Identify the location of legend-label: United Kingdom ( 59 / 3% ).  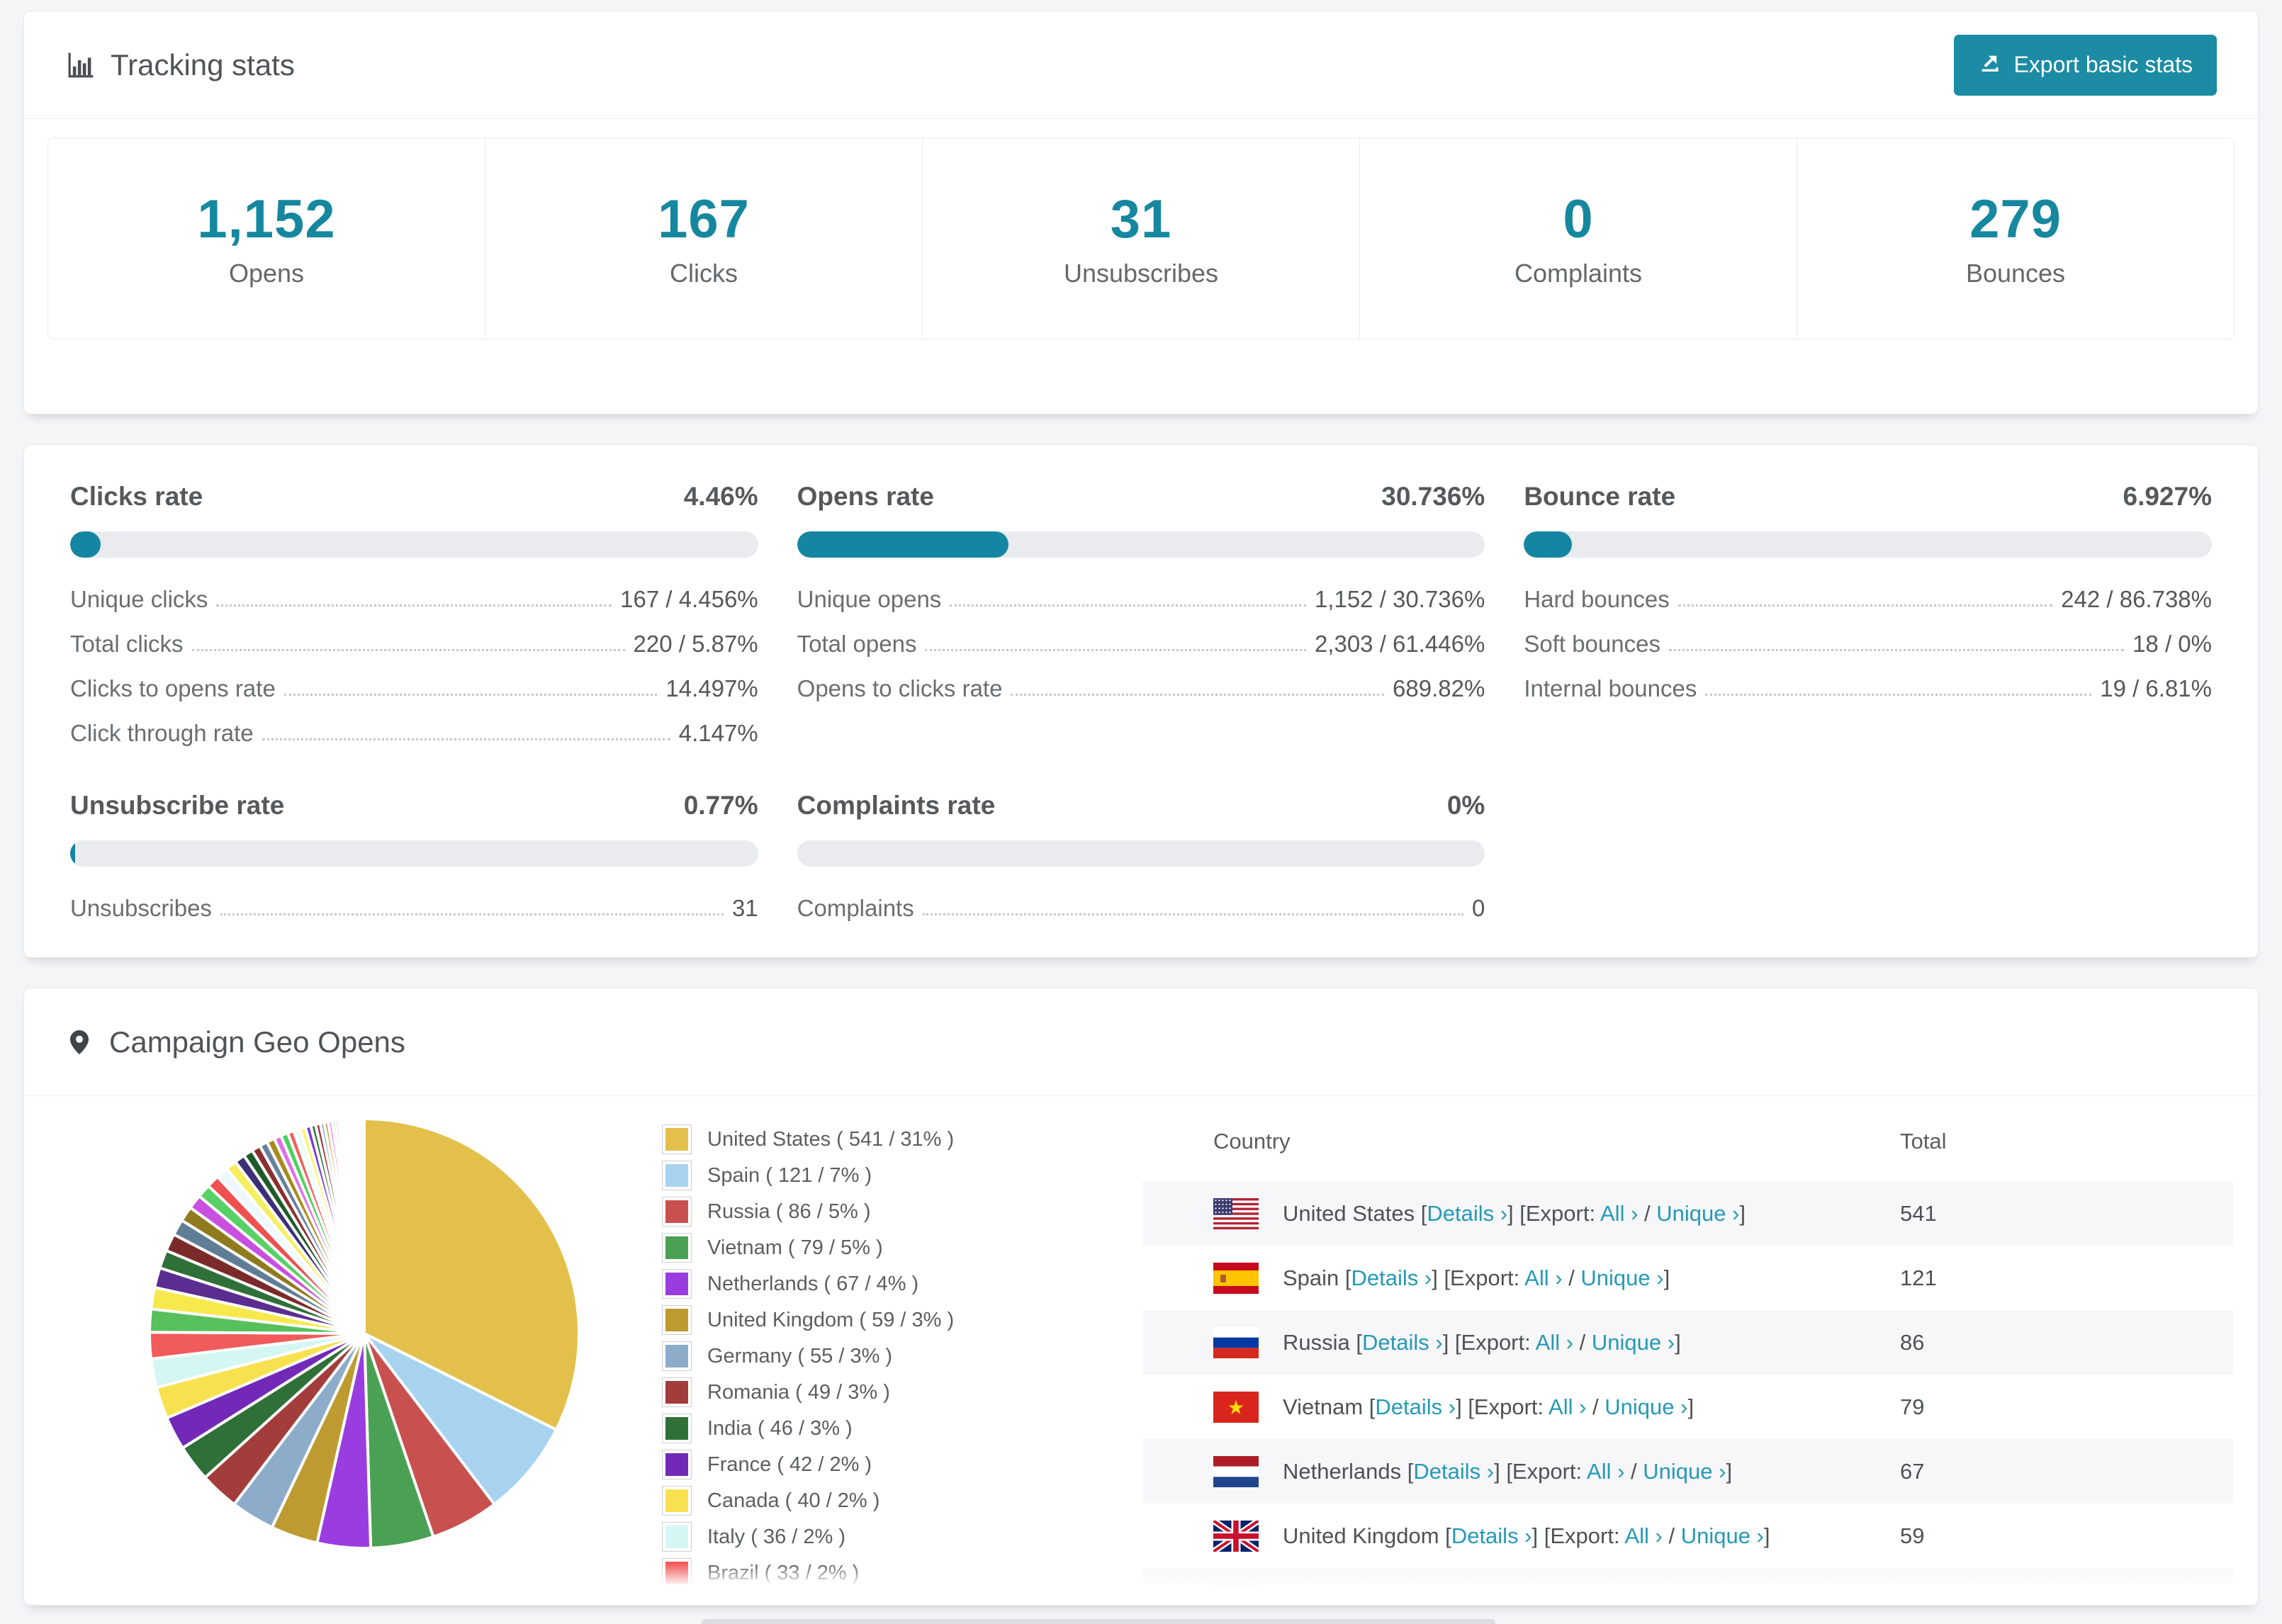
(831, 1320).